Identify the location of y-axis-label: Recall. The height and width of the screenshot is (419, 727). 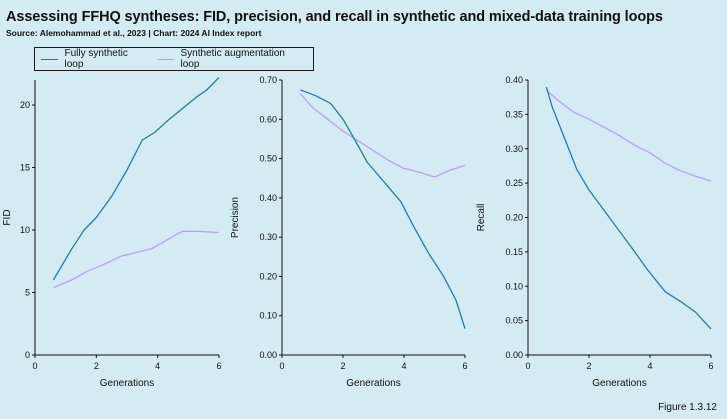
(481, 218).